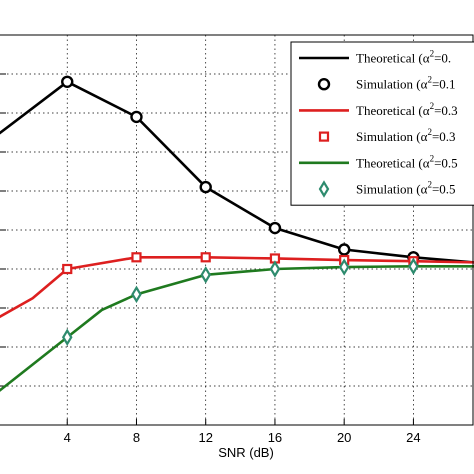 This screenshot has height=474, width=474. Describe the element at coordinates (275, 437) in the screenshot. I see `x-tick-label: 16` at that location.